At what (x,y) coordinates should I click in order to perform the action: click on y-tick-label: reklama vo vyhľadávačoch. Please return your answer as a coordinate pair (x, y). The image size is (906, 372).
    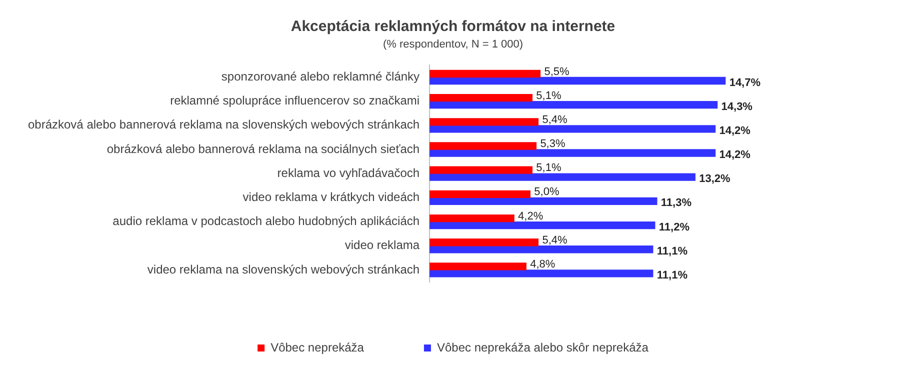
    Looking at the image, I should click on (348, 173).